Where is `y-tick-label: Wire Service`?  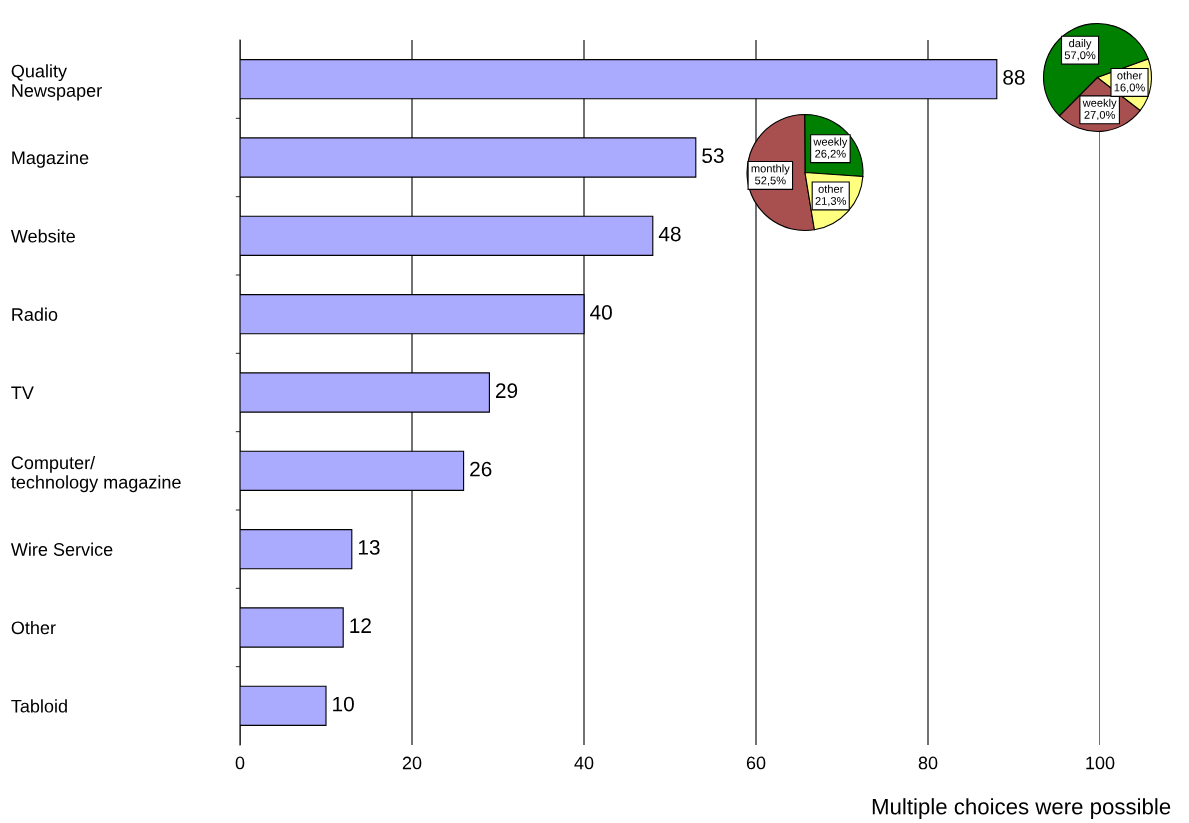 y-tick-label: Wire Service is located at coordinates (61, 549).